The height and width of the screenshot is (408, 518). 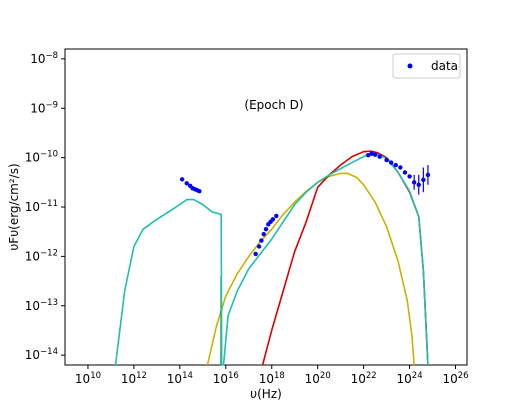 I want to click on x-tick-label: 1012, so click(x=134, y=378).